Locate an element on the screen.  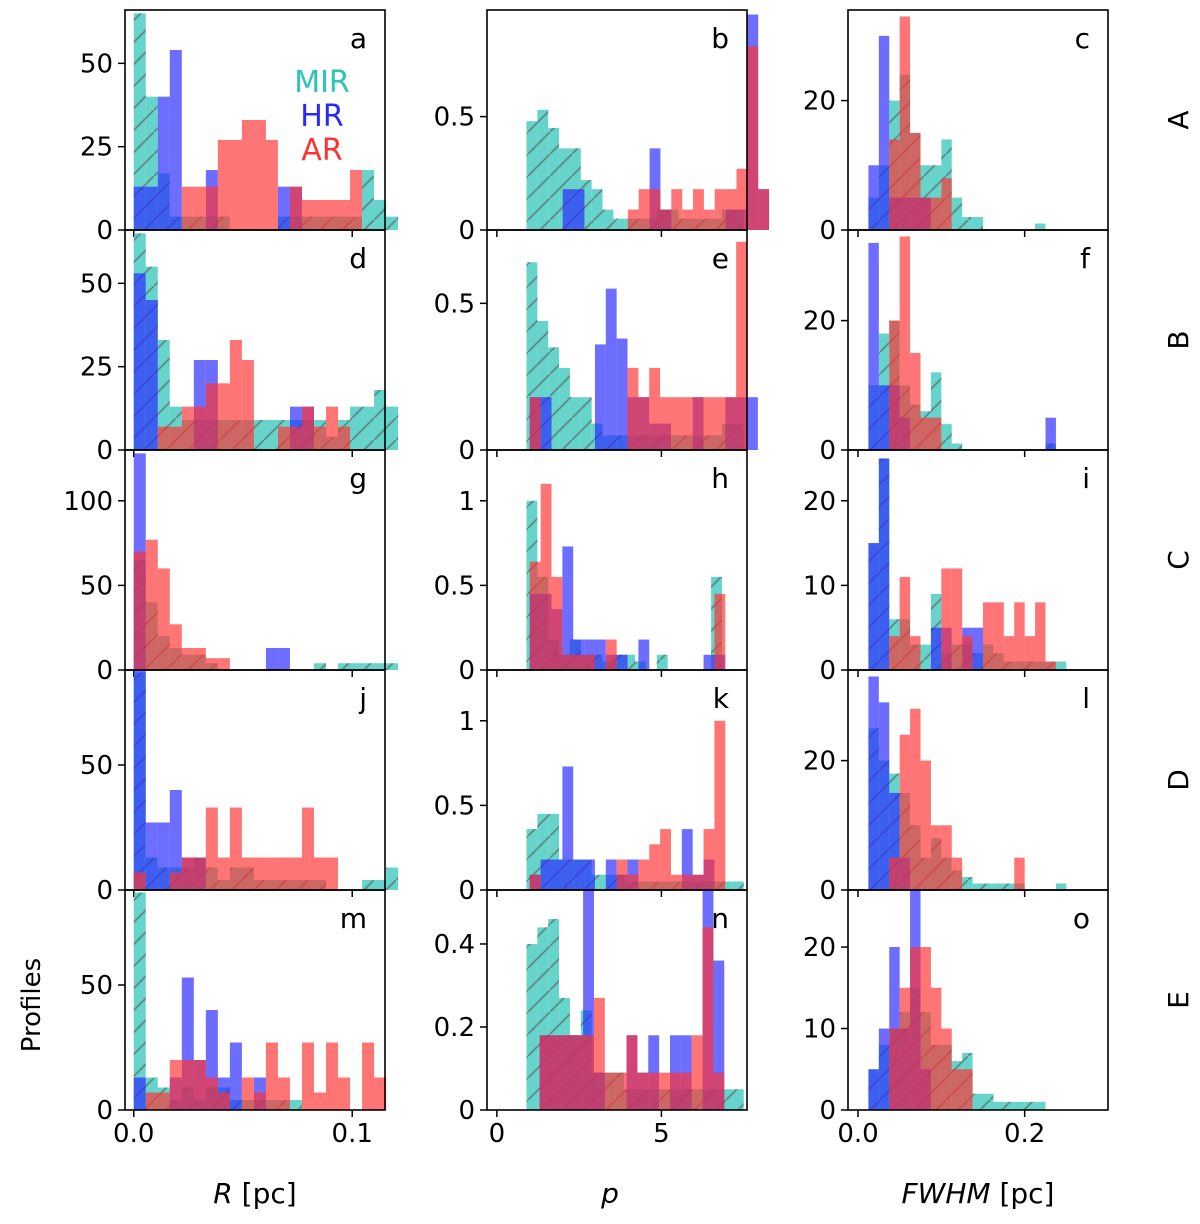
x-axis-label: R [pc] is located at coordinates (254, 1193).